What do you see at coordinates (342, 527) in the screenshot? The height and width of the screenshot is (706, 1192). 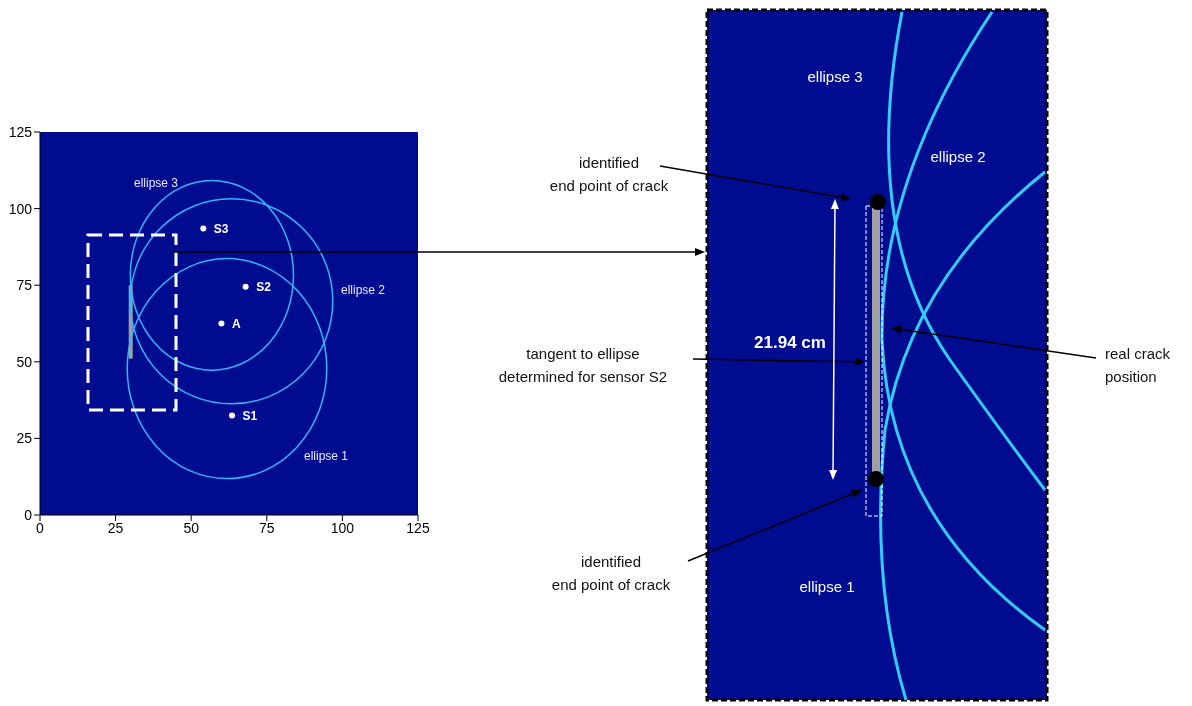 I see `x-tick-label: 100` at bounding box center [342, 527].